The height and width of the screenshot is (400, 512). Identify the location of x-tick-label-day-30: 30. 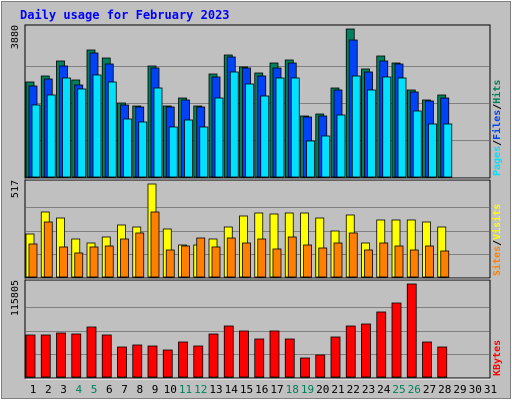
(475, 389).